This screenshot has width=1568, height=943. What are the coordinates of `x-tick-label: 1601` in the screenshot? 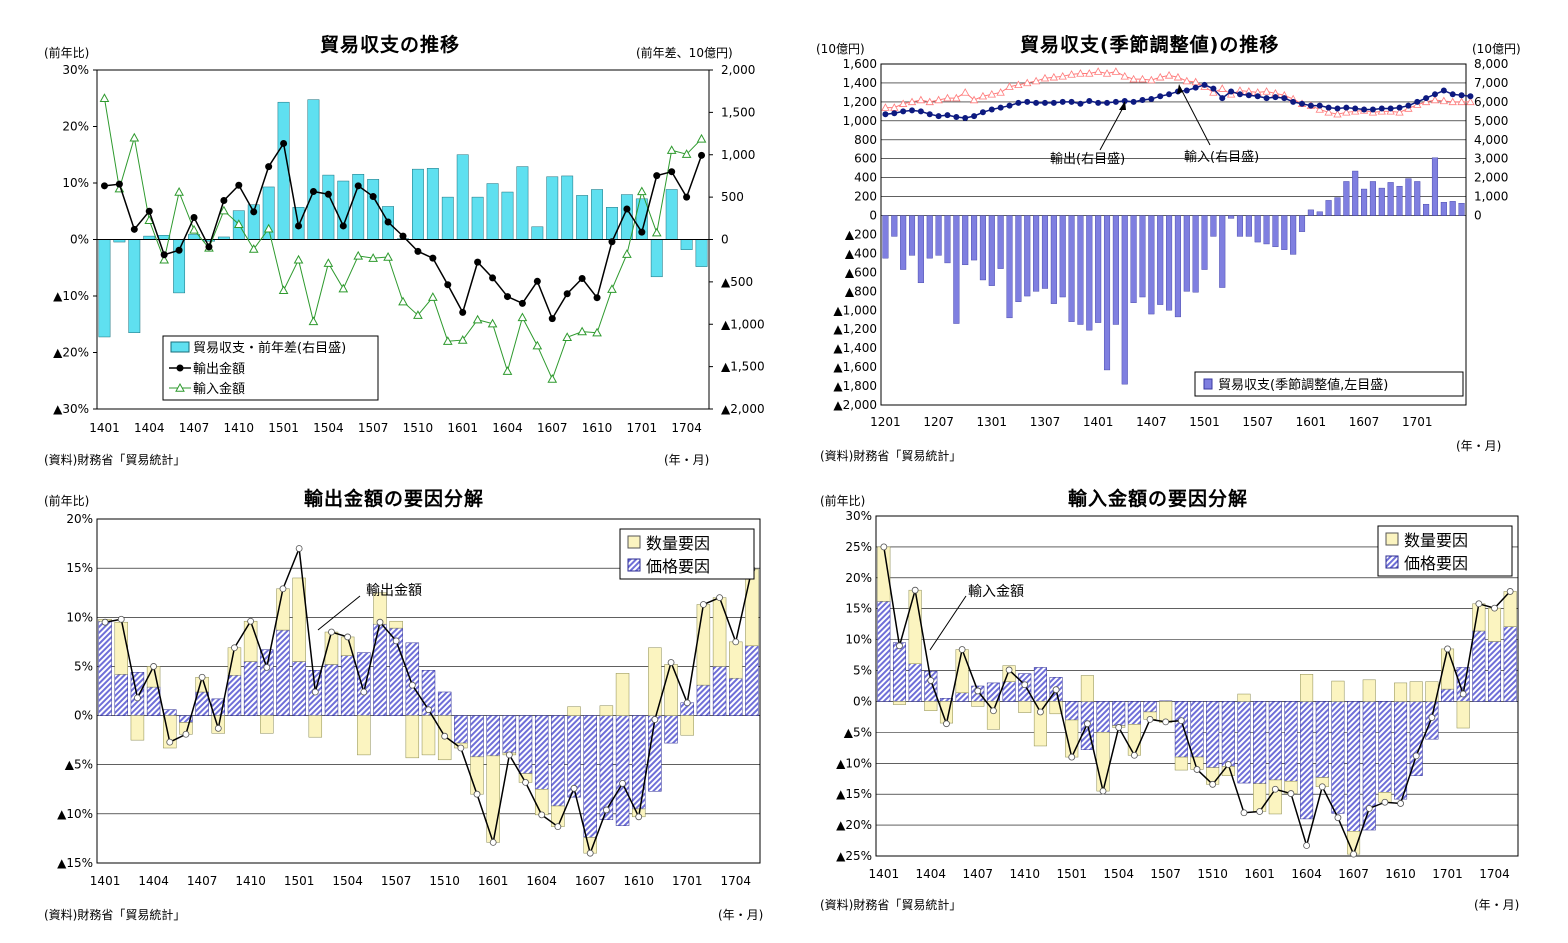 It's located at (1311, 422).